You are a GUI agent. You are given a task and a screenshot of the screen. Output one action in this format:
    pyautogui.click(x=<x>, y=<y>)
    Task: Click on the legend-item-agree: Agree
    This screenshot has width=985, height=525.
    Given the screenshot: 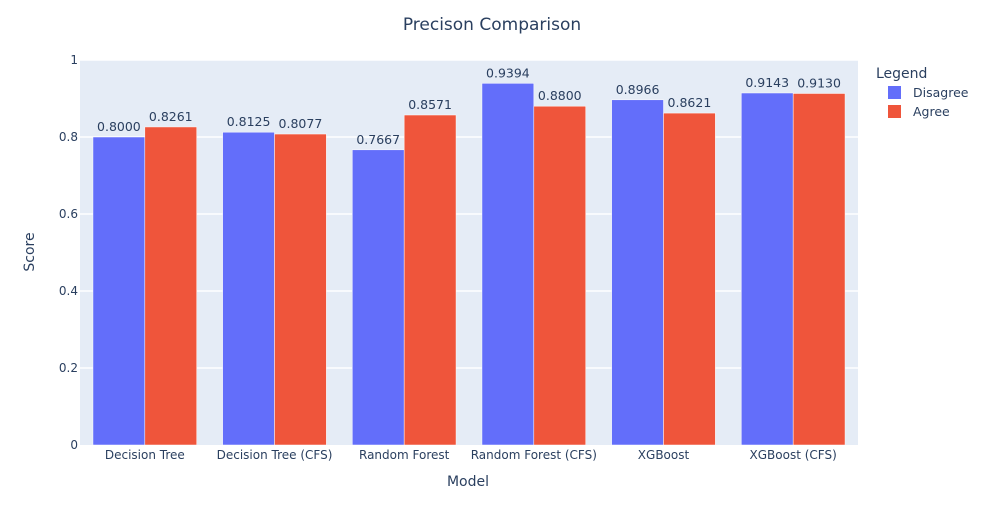 What is the action you would take?
    pyautogui.click(x=919, y=111)
    